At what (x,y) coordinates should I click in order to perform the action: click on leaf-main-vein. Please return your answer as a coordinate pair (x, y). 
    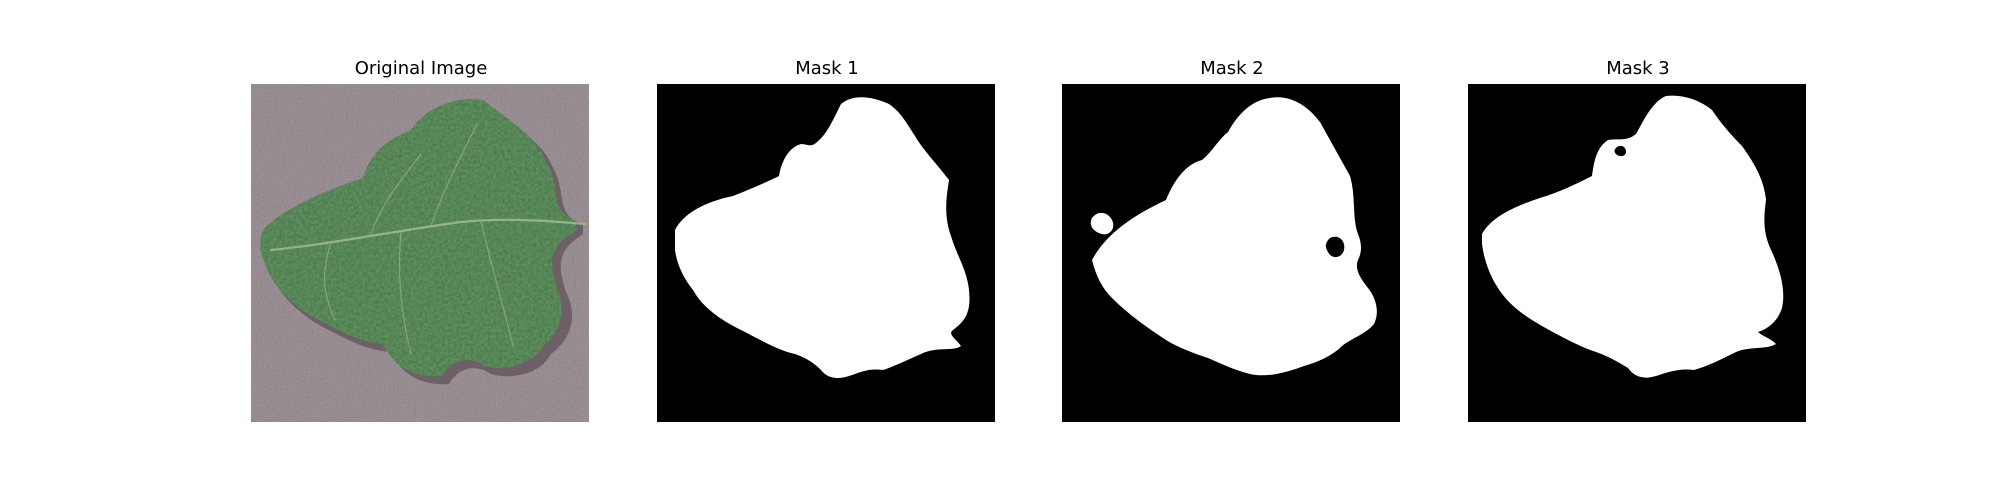
    Looking at the image, I should click on (428, 235).